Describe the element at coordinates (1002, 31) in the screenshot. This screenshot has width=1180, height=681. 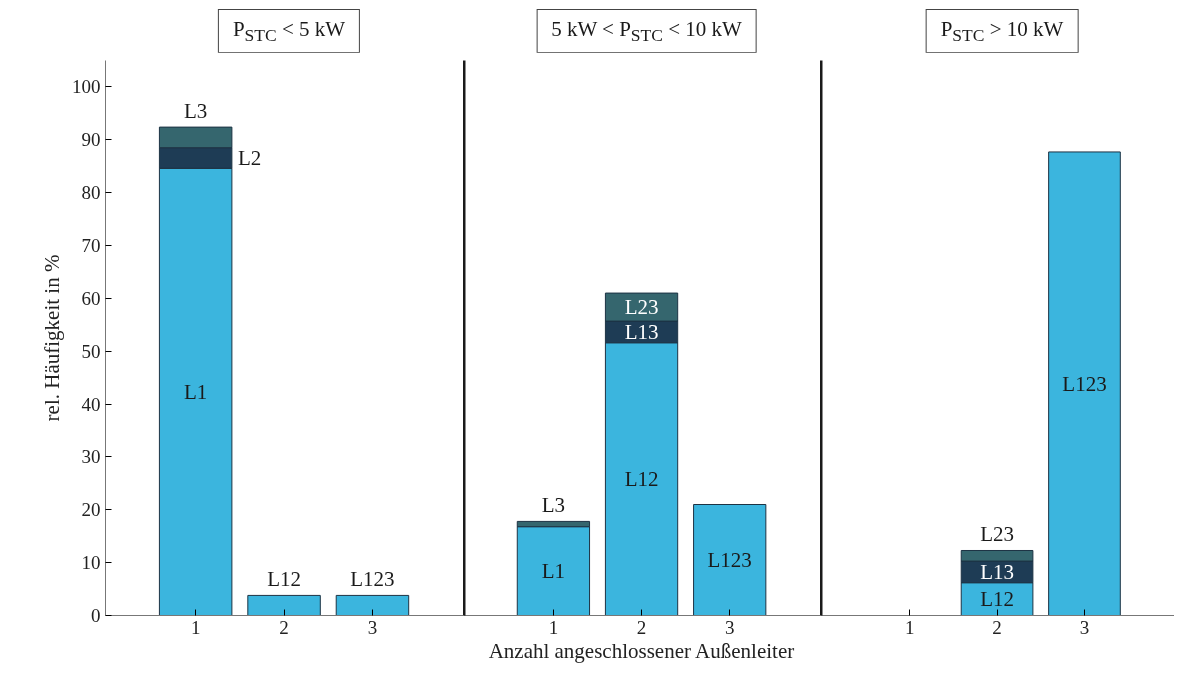
I see `chart-title: P$_{STC}$ > 10 kW` at that location.